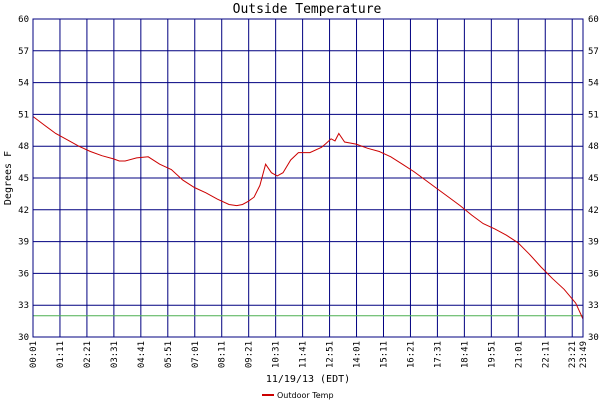 The width and height of the screenshot is (600, 400). Describe the element at coordinates (34, 354) in the screenshot. I see `x-tick-label: 00:01` at that location.